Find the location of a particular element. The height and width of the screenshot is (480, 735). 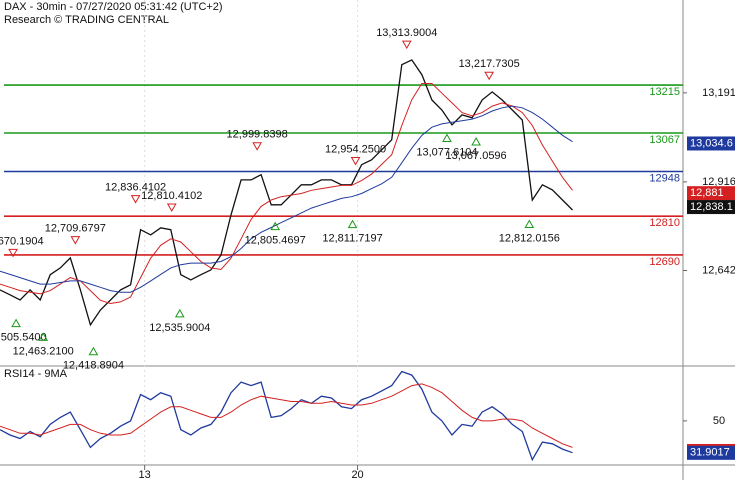

high-label: 12,709.6797 is located at coordinates (75, 229).